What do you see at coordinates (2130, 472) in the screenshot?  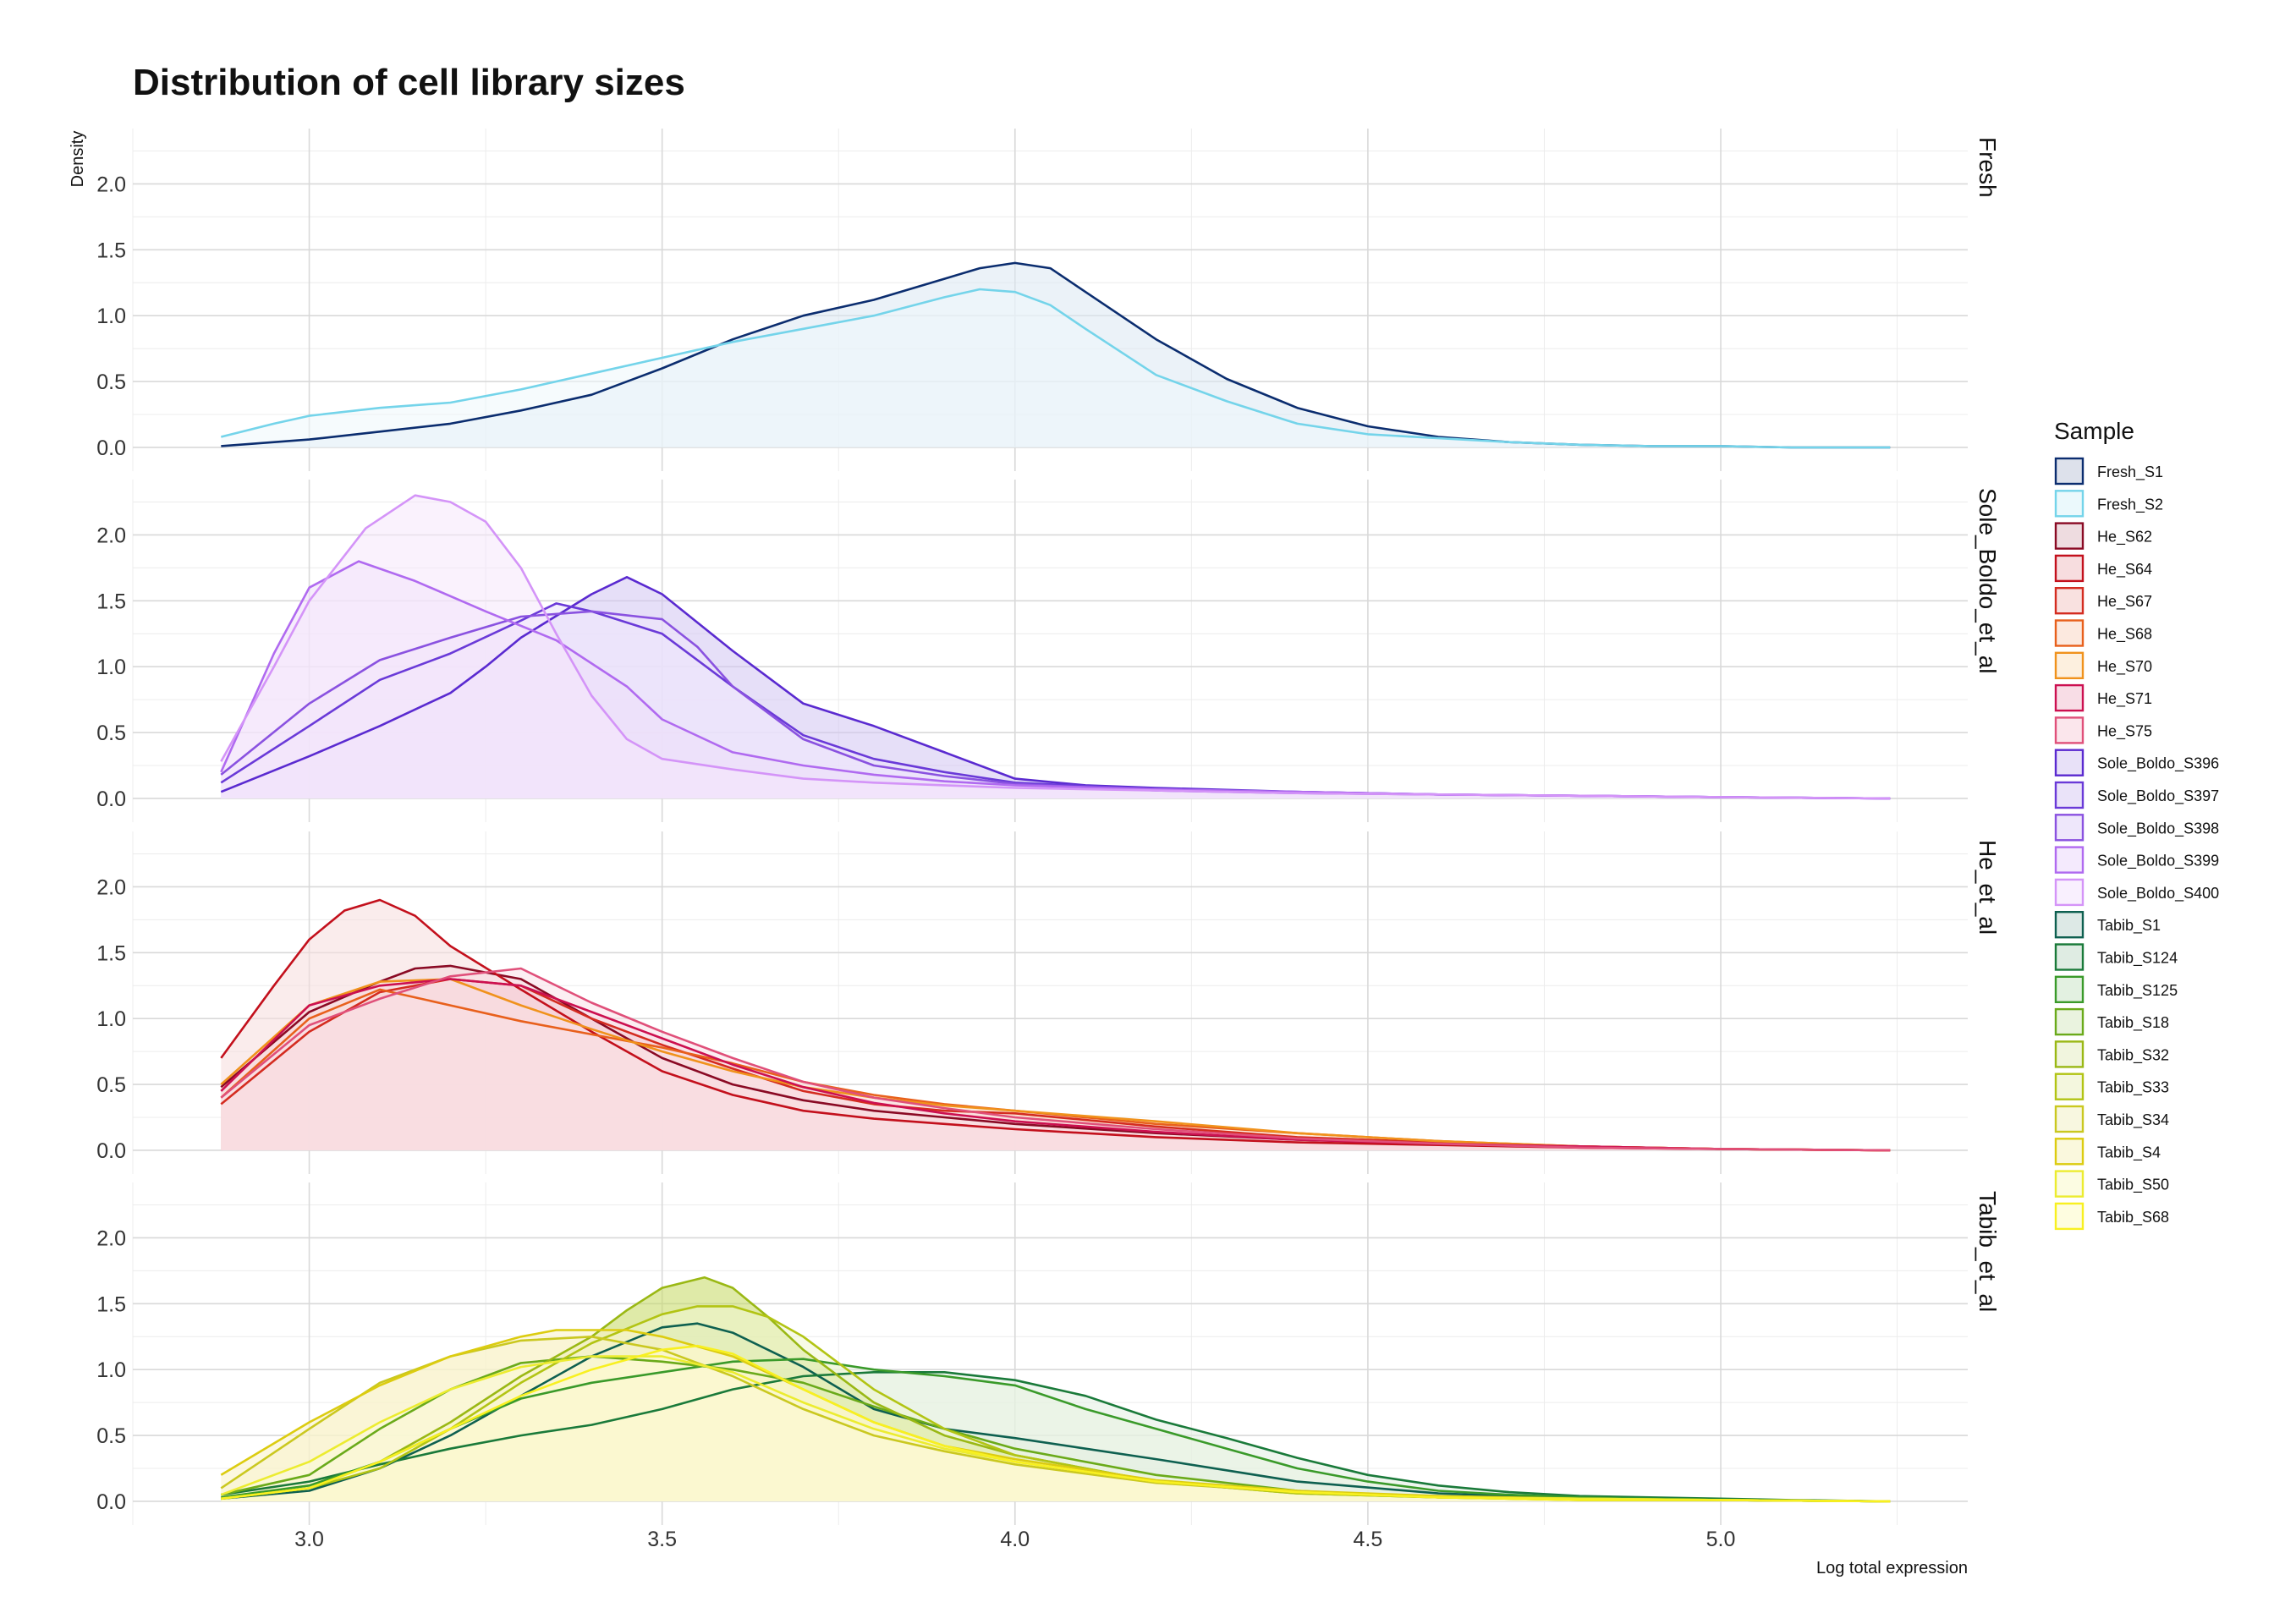 I see `legend-label: Fresh_S1` at bounding box center [2130, 472].